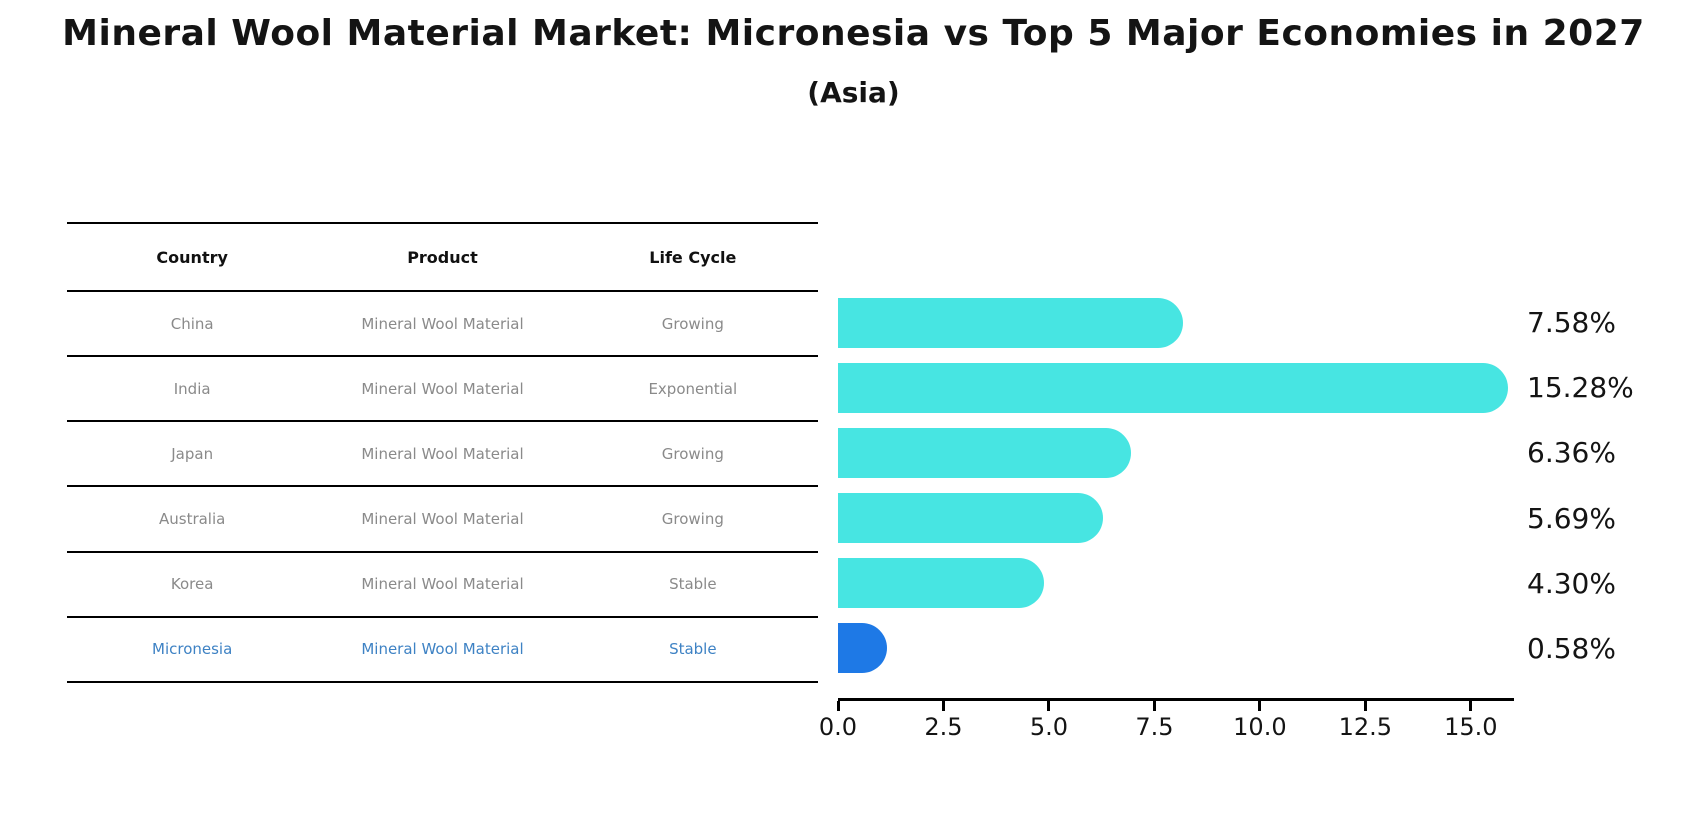  I want to click on table-header-row: Country Product Life Cycle, so click(442, 258).